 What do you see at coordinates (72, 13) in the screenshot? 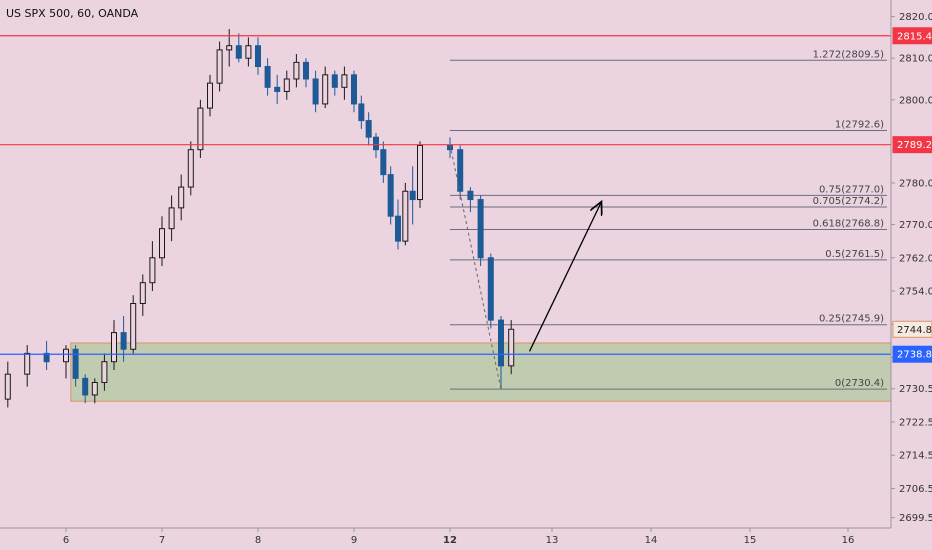
I see `chart-title: US SPX 500, 60, OANDA` at bounding box center [72, 13].